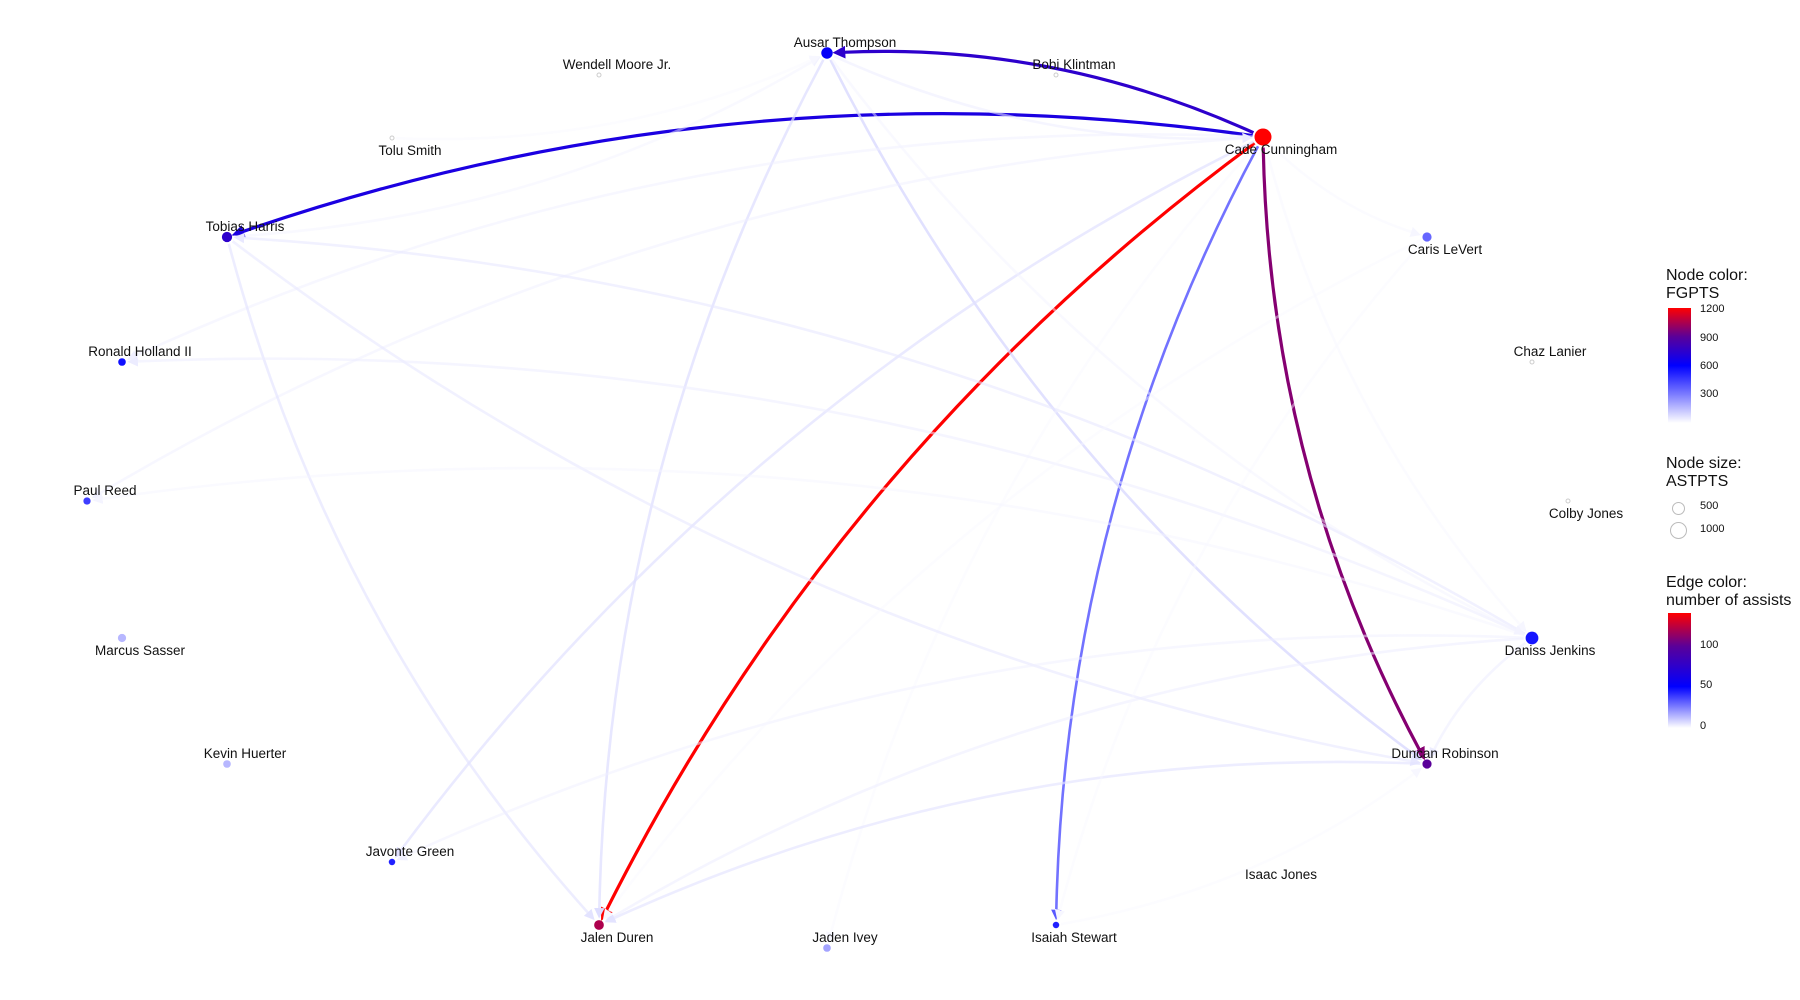 The width and height of the screenshot is (1800, 1000). Describe the element at coordinates (1709, 366) in the screenshot. I see `node-color-tick: 600` at that location.